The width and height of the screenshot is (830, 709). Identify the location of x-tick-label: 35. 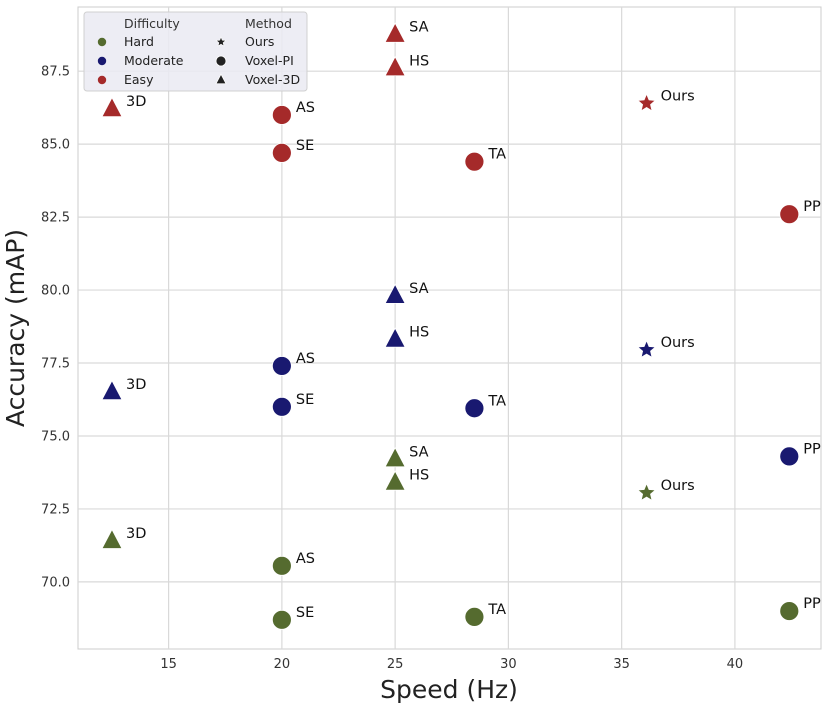
(621, 664).